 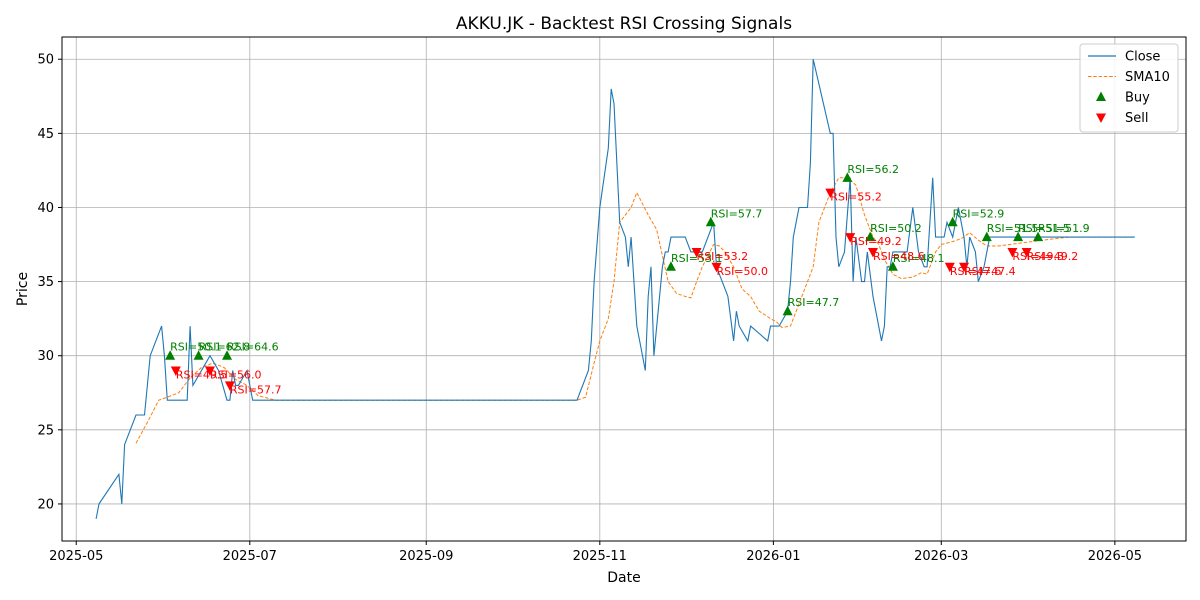 I want to click on x-tick-label: 2026-01, so click(x=773, y=556).